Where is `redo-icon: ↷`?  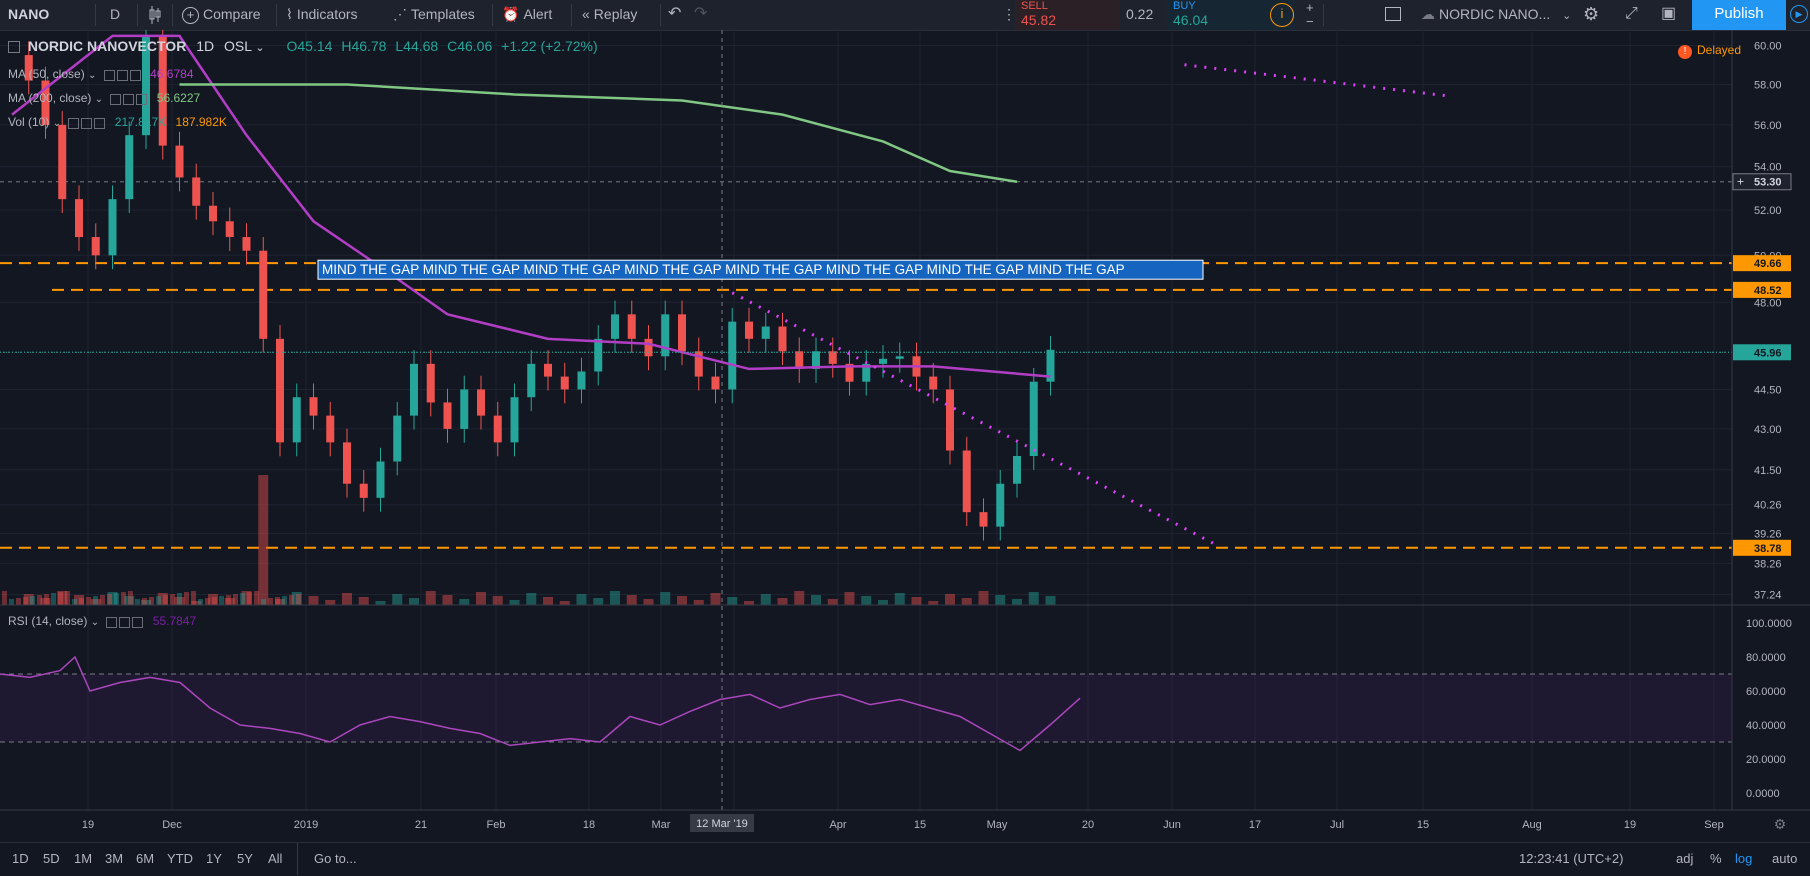 redo-icon: ↷ is located at coordinates (701, 13).